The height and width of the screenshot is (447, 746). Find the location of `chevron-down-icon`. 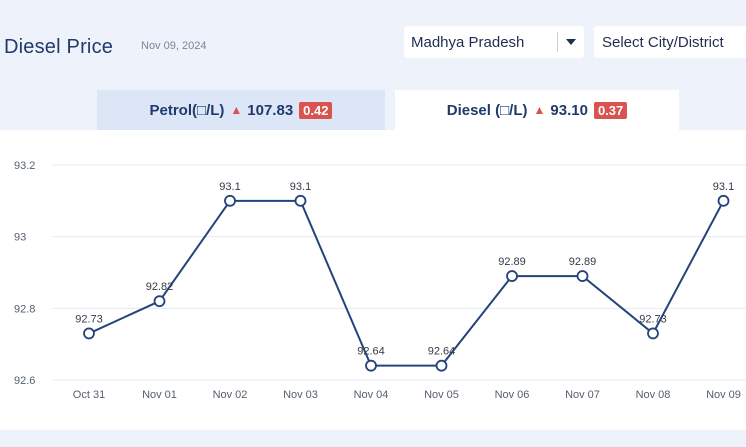

chevron-down-icon is located at coordinates (571, 42).